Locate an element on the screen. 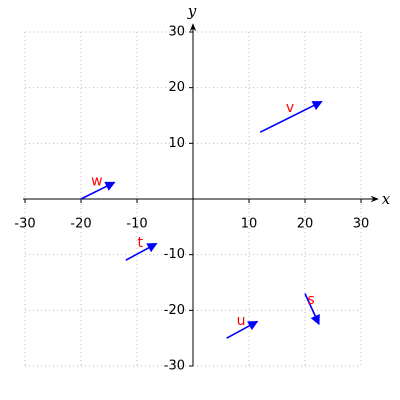 Image resolution: width=400 pixels, height=400 pixels. vector-label: v is located at coordinates (290, 108).